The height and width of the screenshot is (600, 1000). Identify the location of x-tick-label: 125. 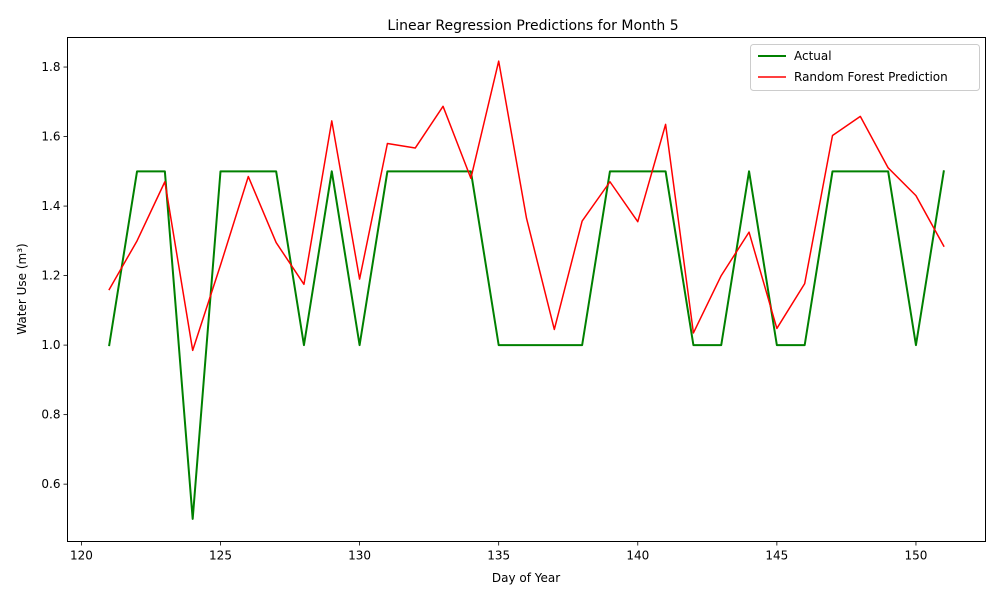
(220, 556).